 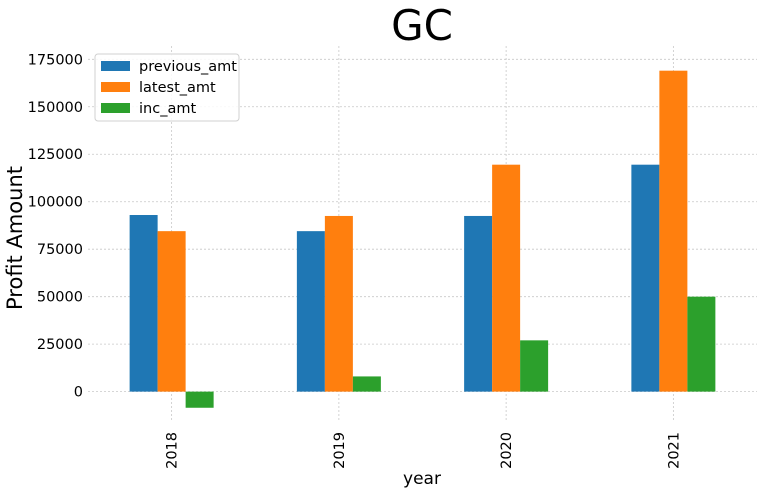 I want to click on legend-swatch-previous_amt, so click(x=115, y=66).